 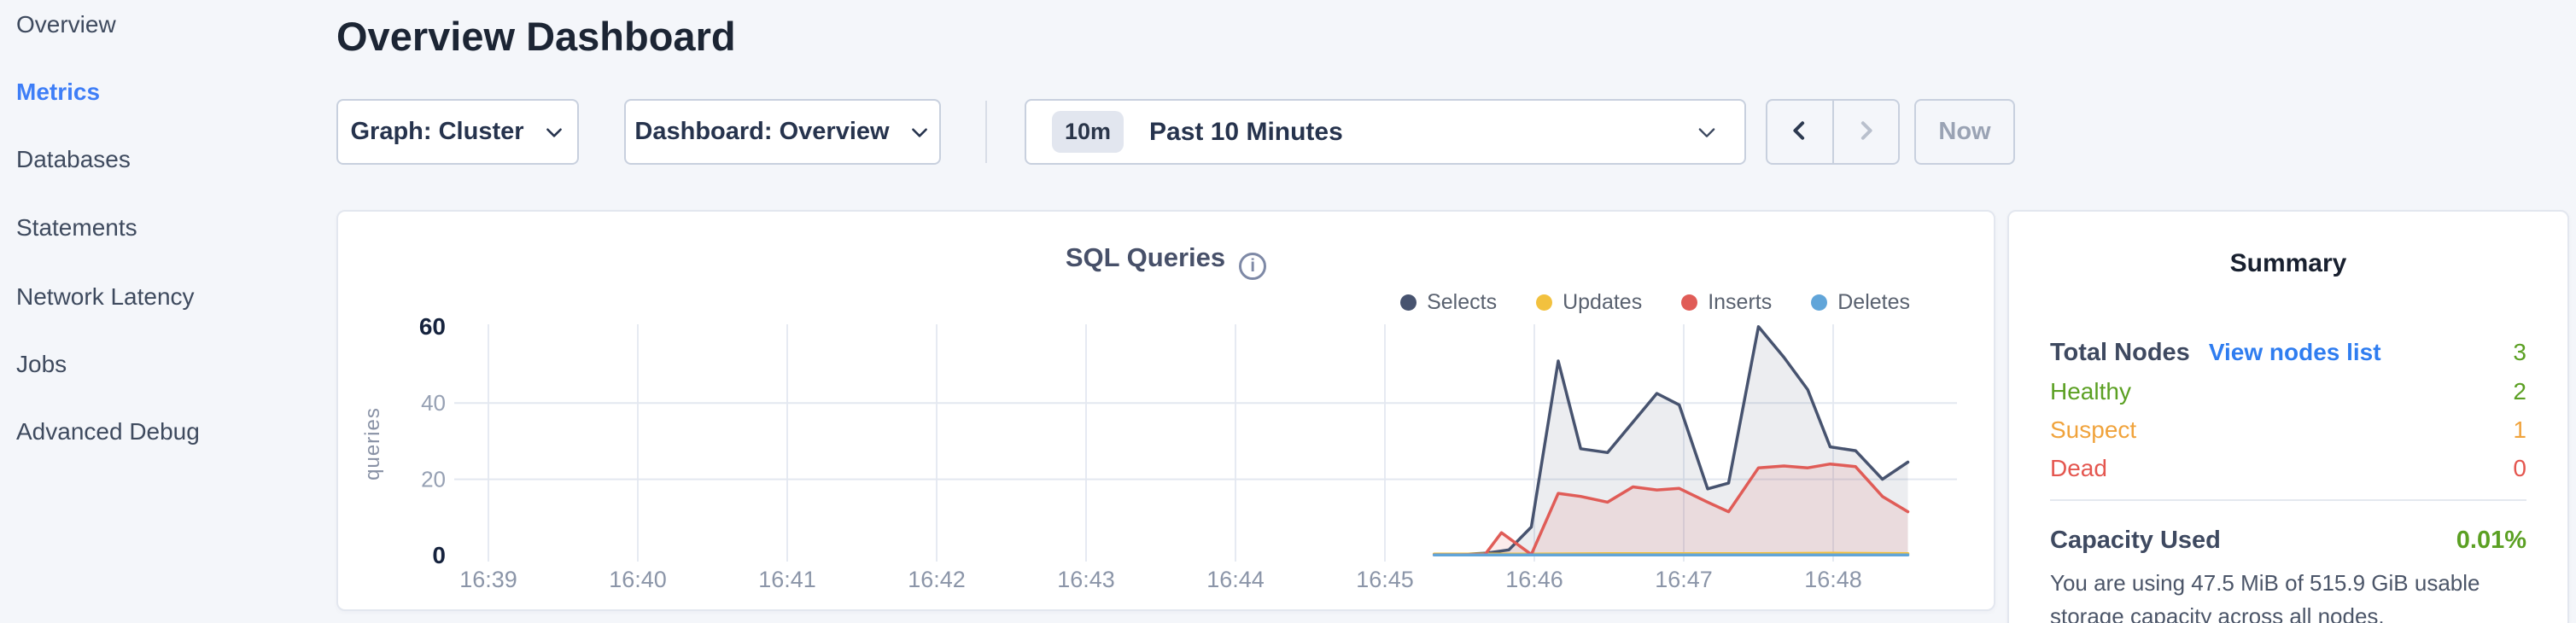 I want to click on legend-item-updates: Updates, so click(x=1589, y=302).